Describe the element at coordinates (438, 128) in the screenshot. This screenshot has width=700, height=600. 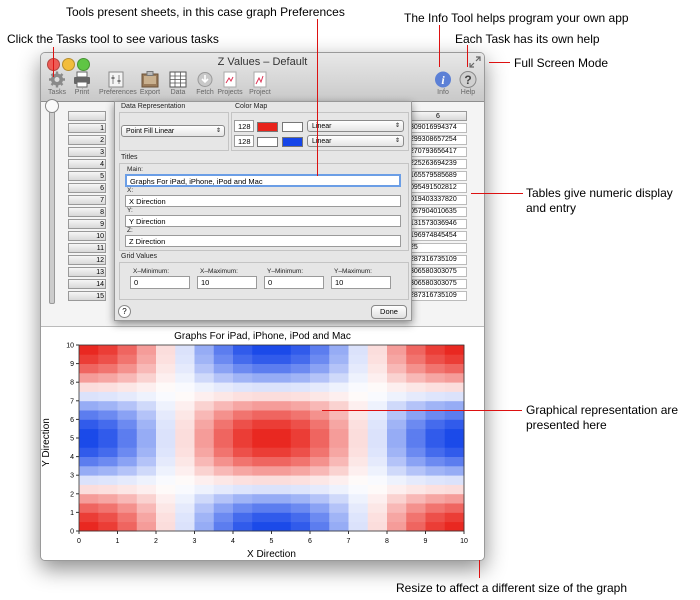
I see `table-cell: 309016994374` at that location.